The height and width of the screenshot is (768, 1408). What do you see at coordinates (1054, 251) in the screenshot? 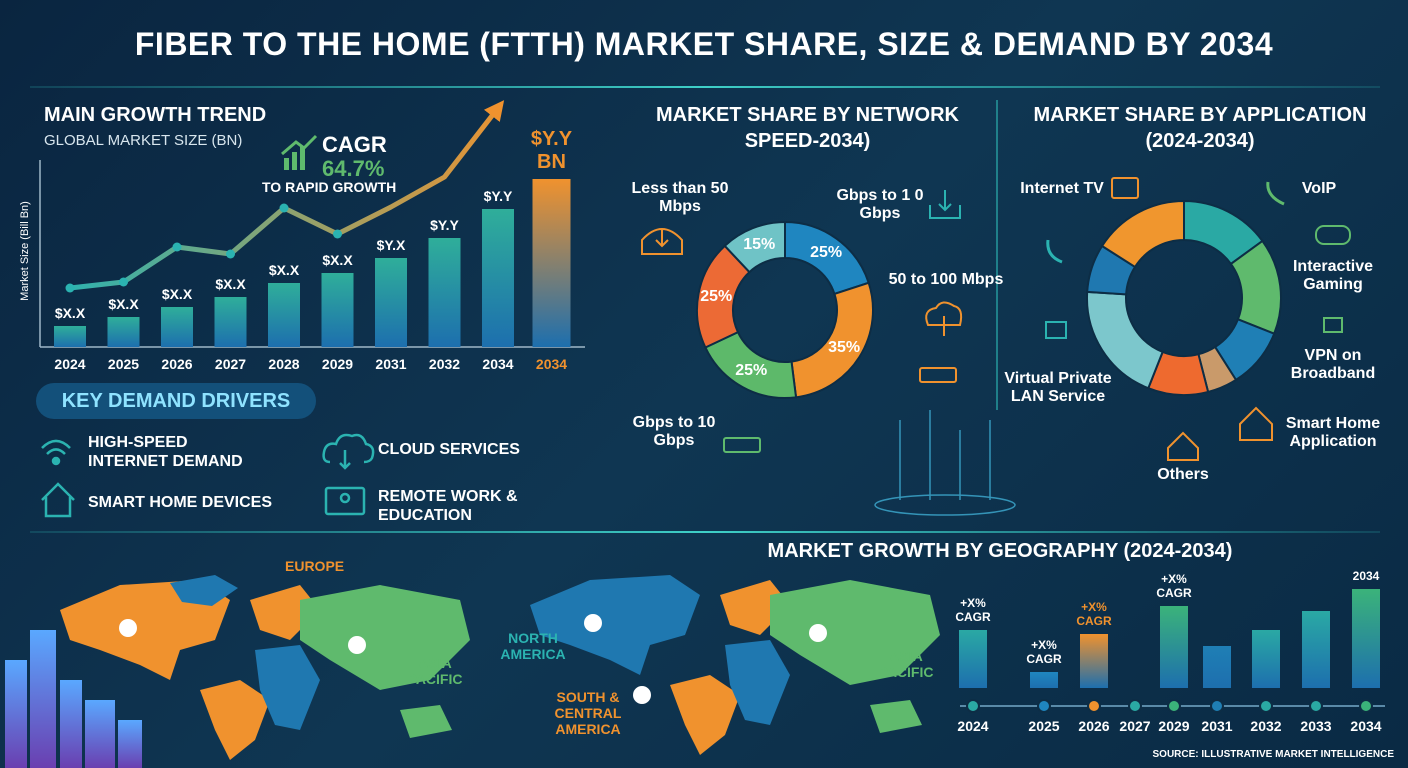
I see `phone-icon` at bounding box center [1054, 251].